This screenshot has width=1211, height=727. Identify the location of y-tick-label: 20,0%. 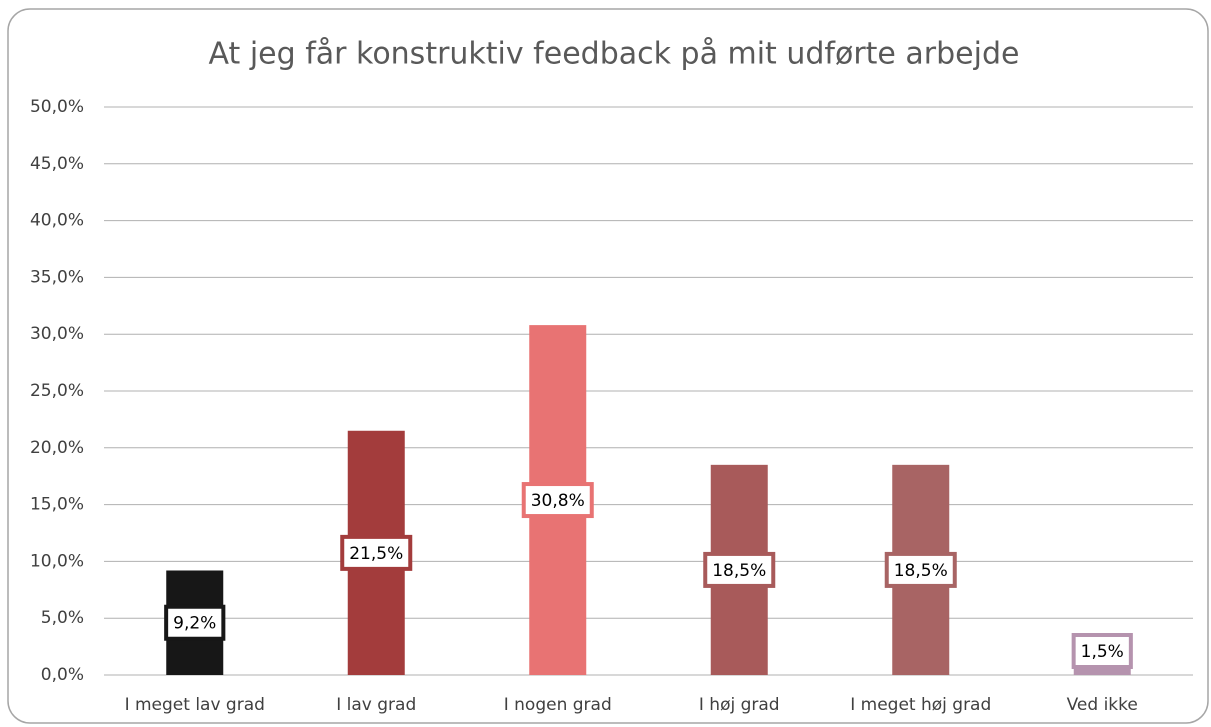
(57, 448).